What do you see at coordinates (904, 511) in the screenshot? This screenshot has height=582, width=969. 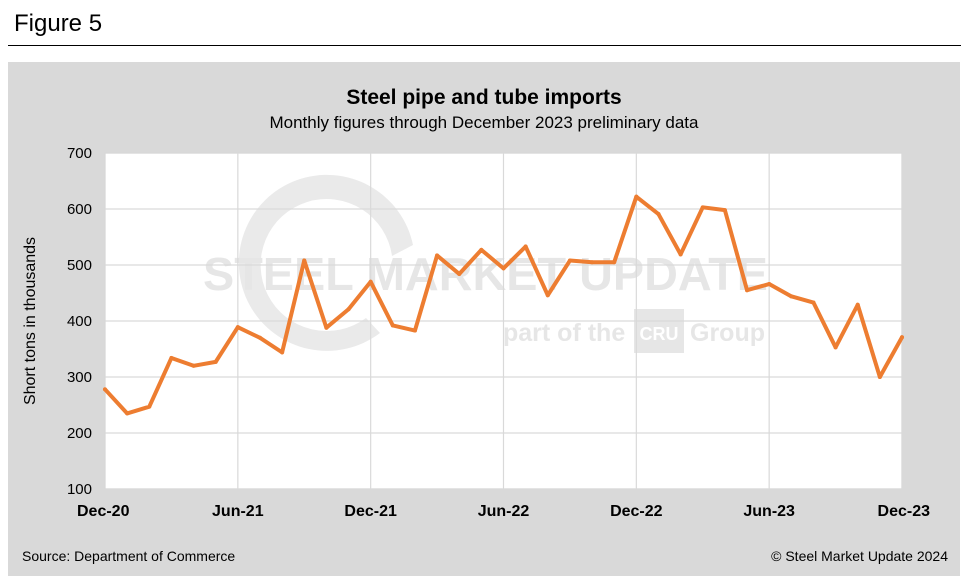 I see `x-tick-label: Dec-23` at bounding box center [904, 511].